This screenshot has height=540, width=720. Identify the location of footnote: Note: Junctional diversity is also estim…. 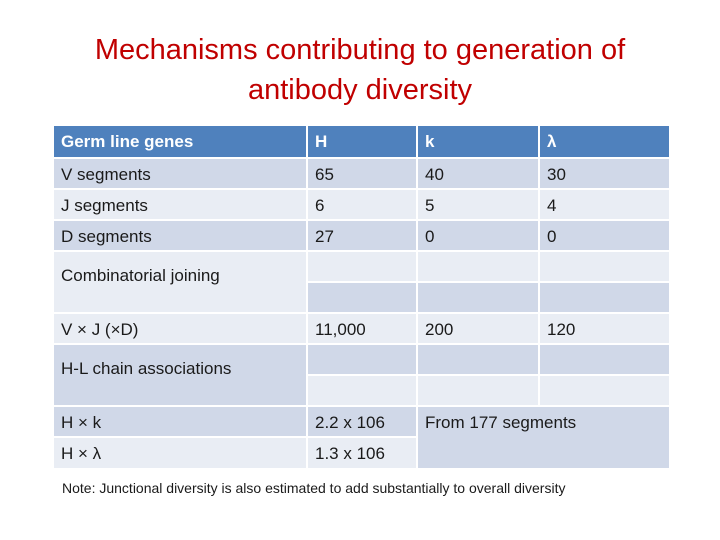
(314, 488).